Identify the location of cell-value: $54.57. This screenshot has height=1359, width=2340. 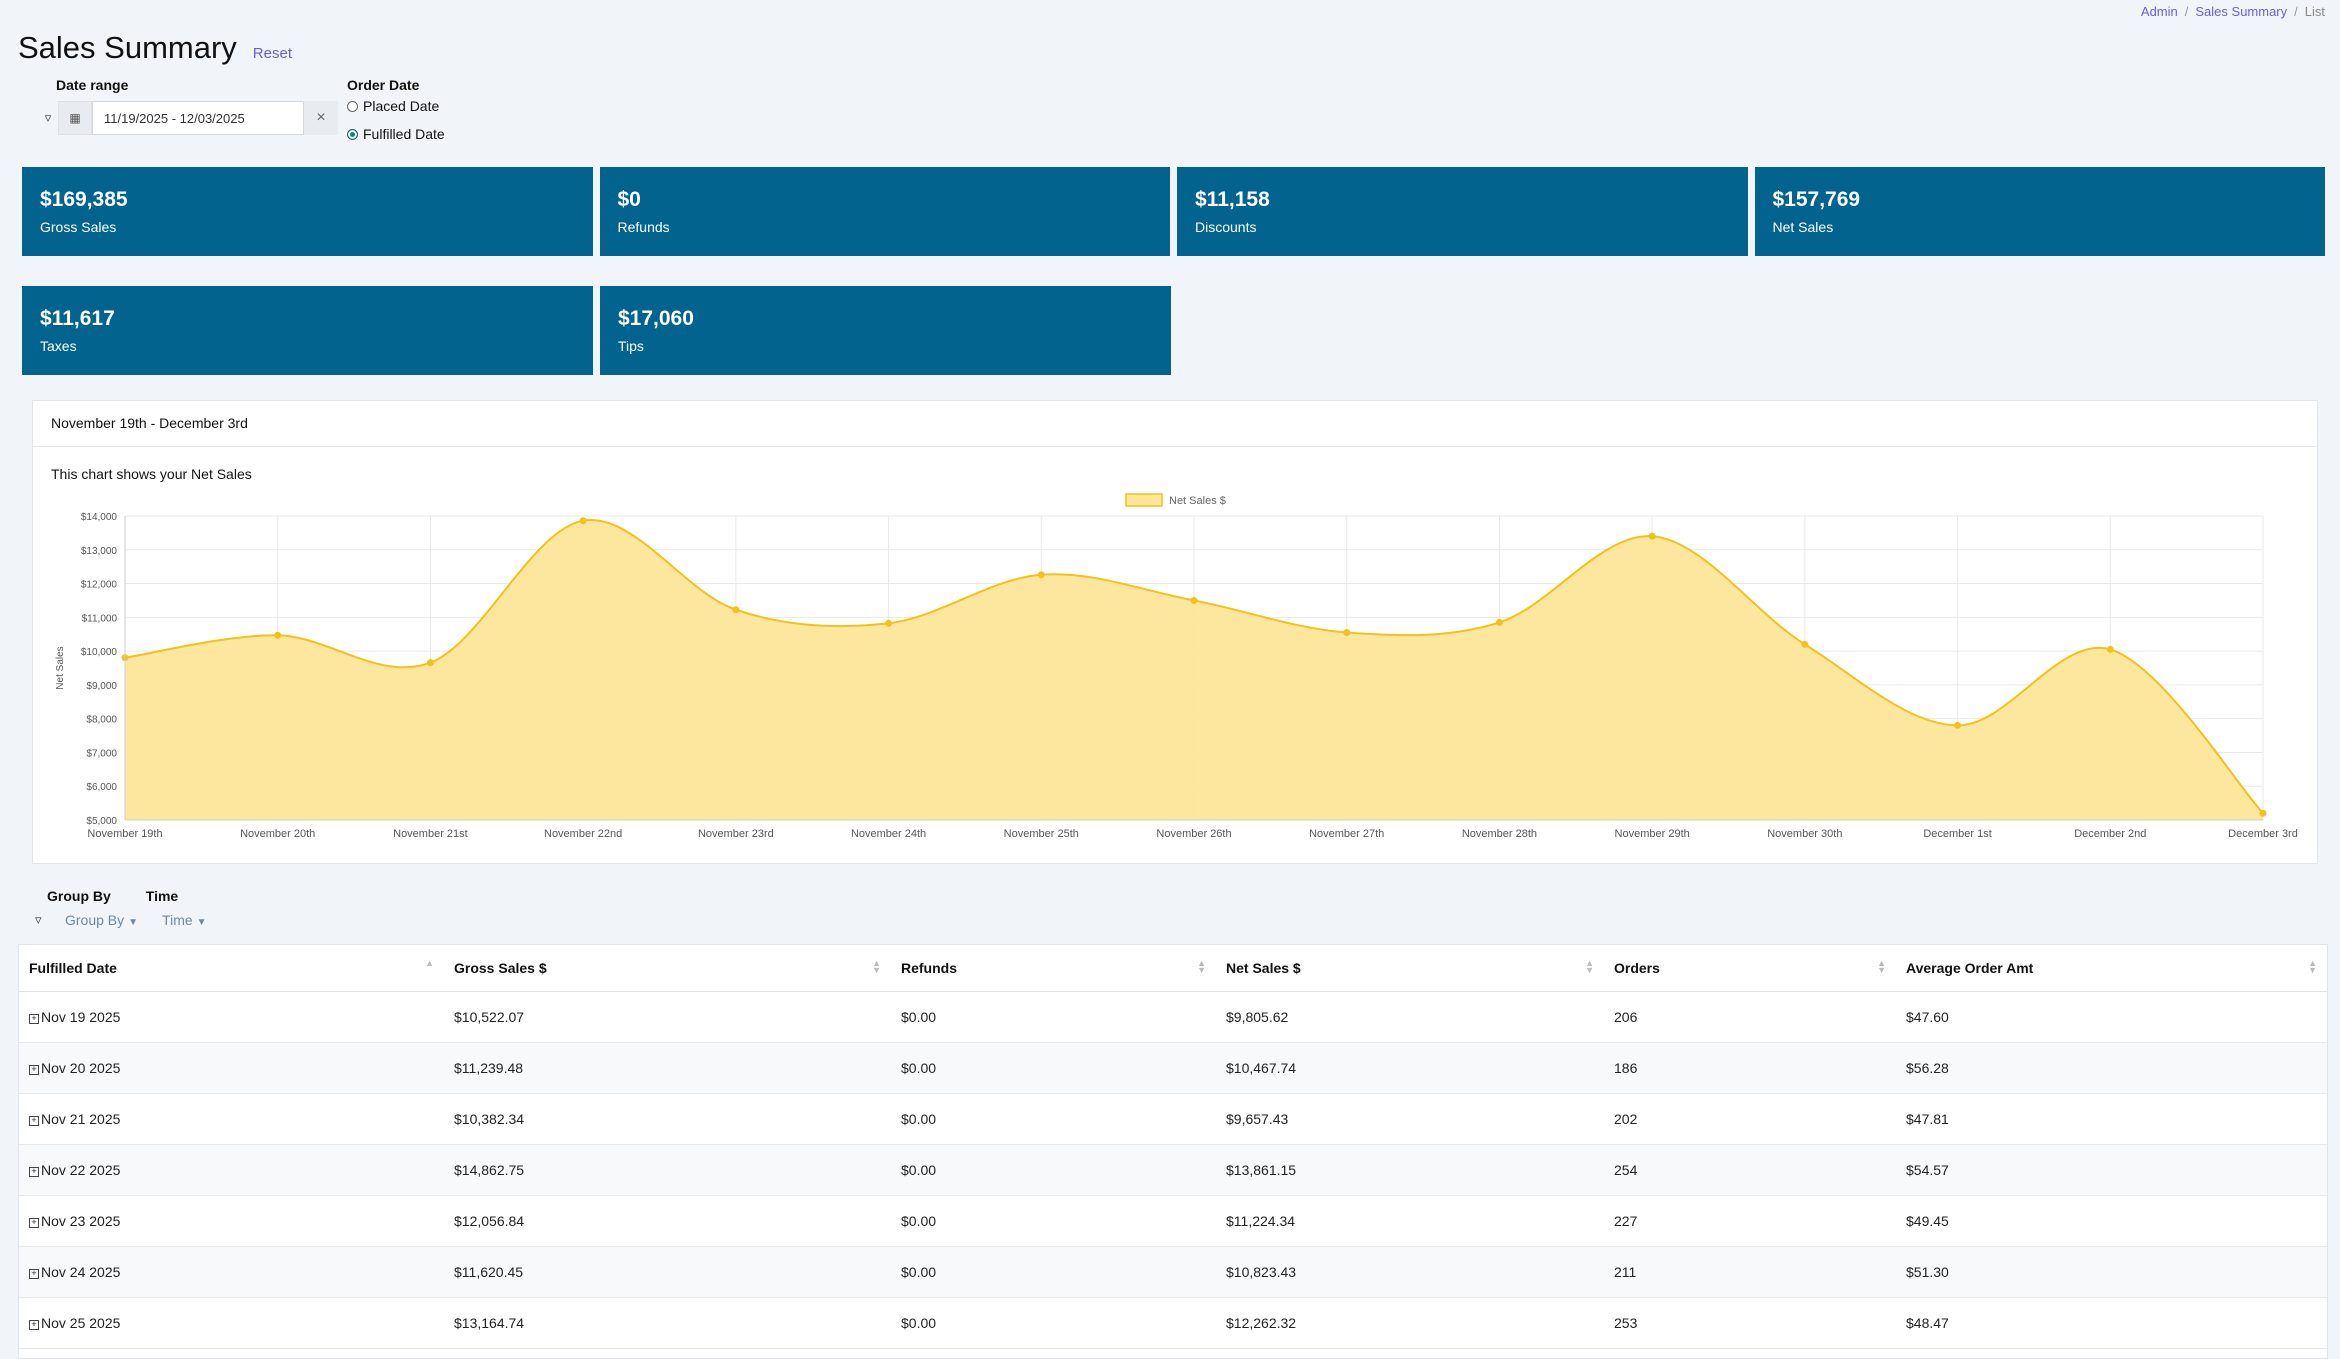
(1927, 1170).